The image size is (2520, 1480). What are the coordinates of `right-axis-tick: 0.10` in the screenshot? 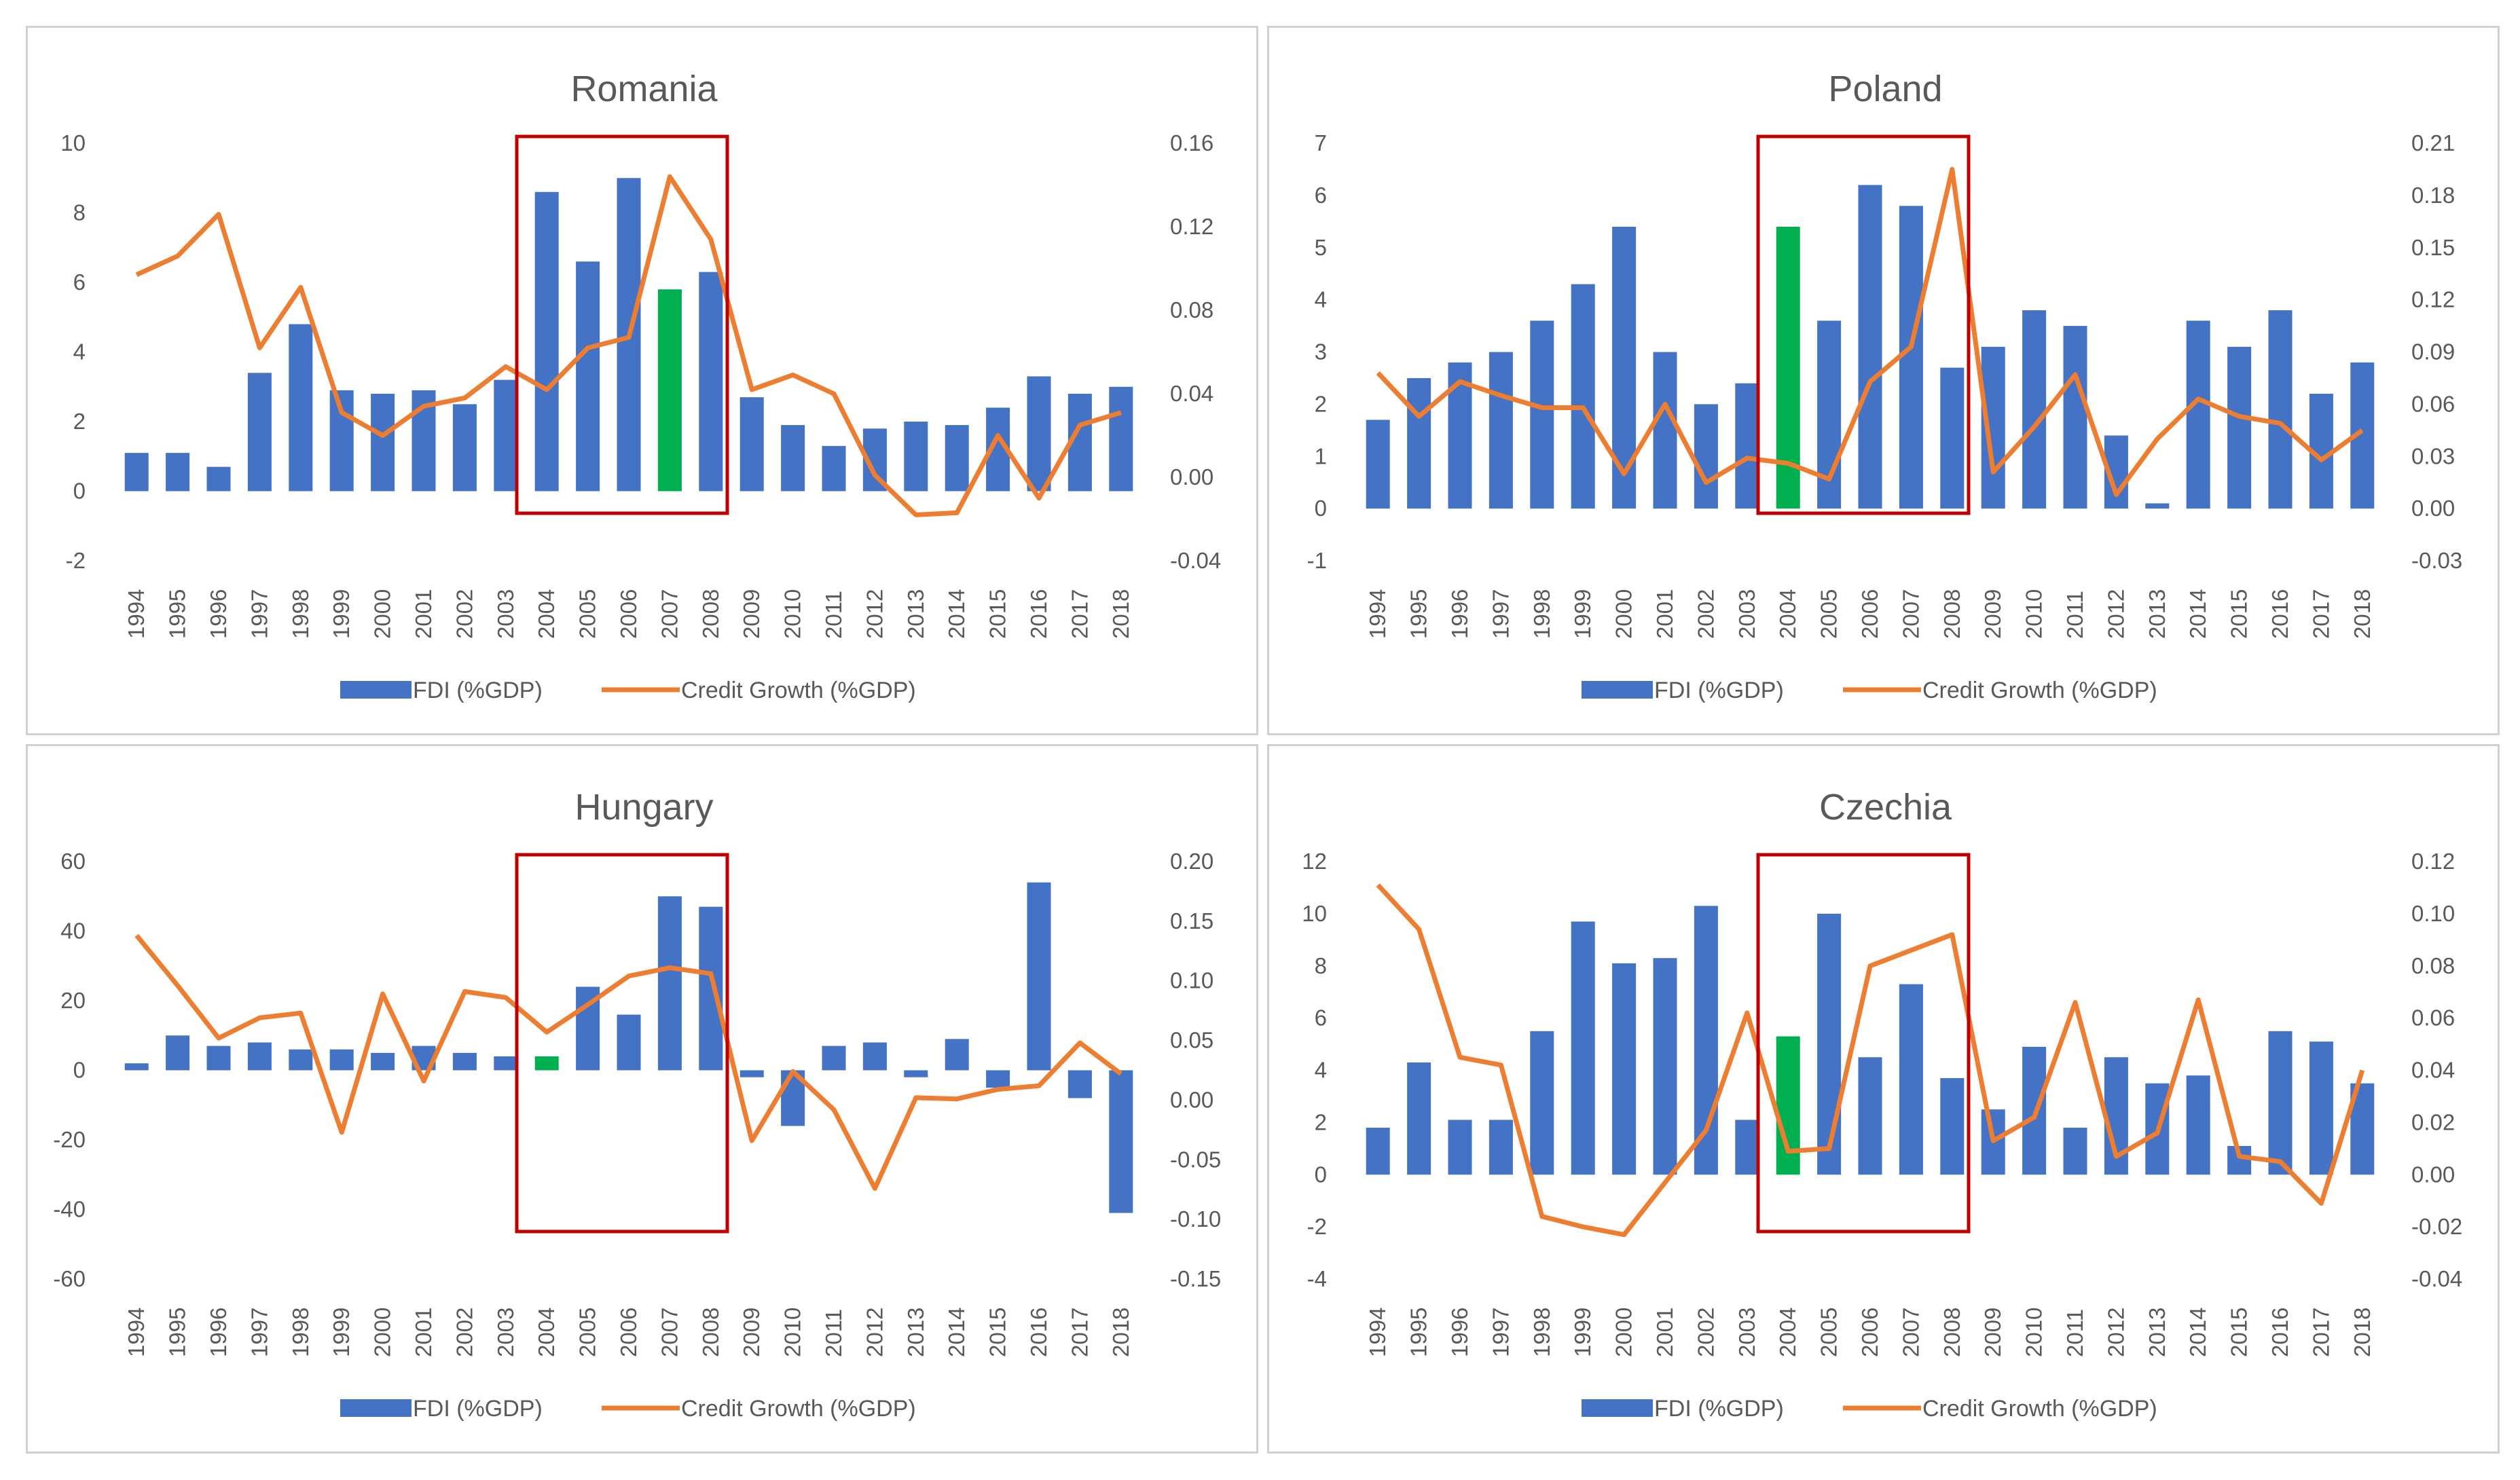 It's located at (1192, 980).